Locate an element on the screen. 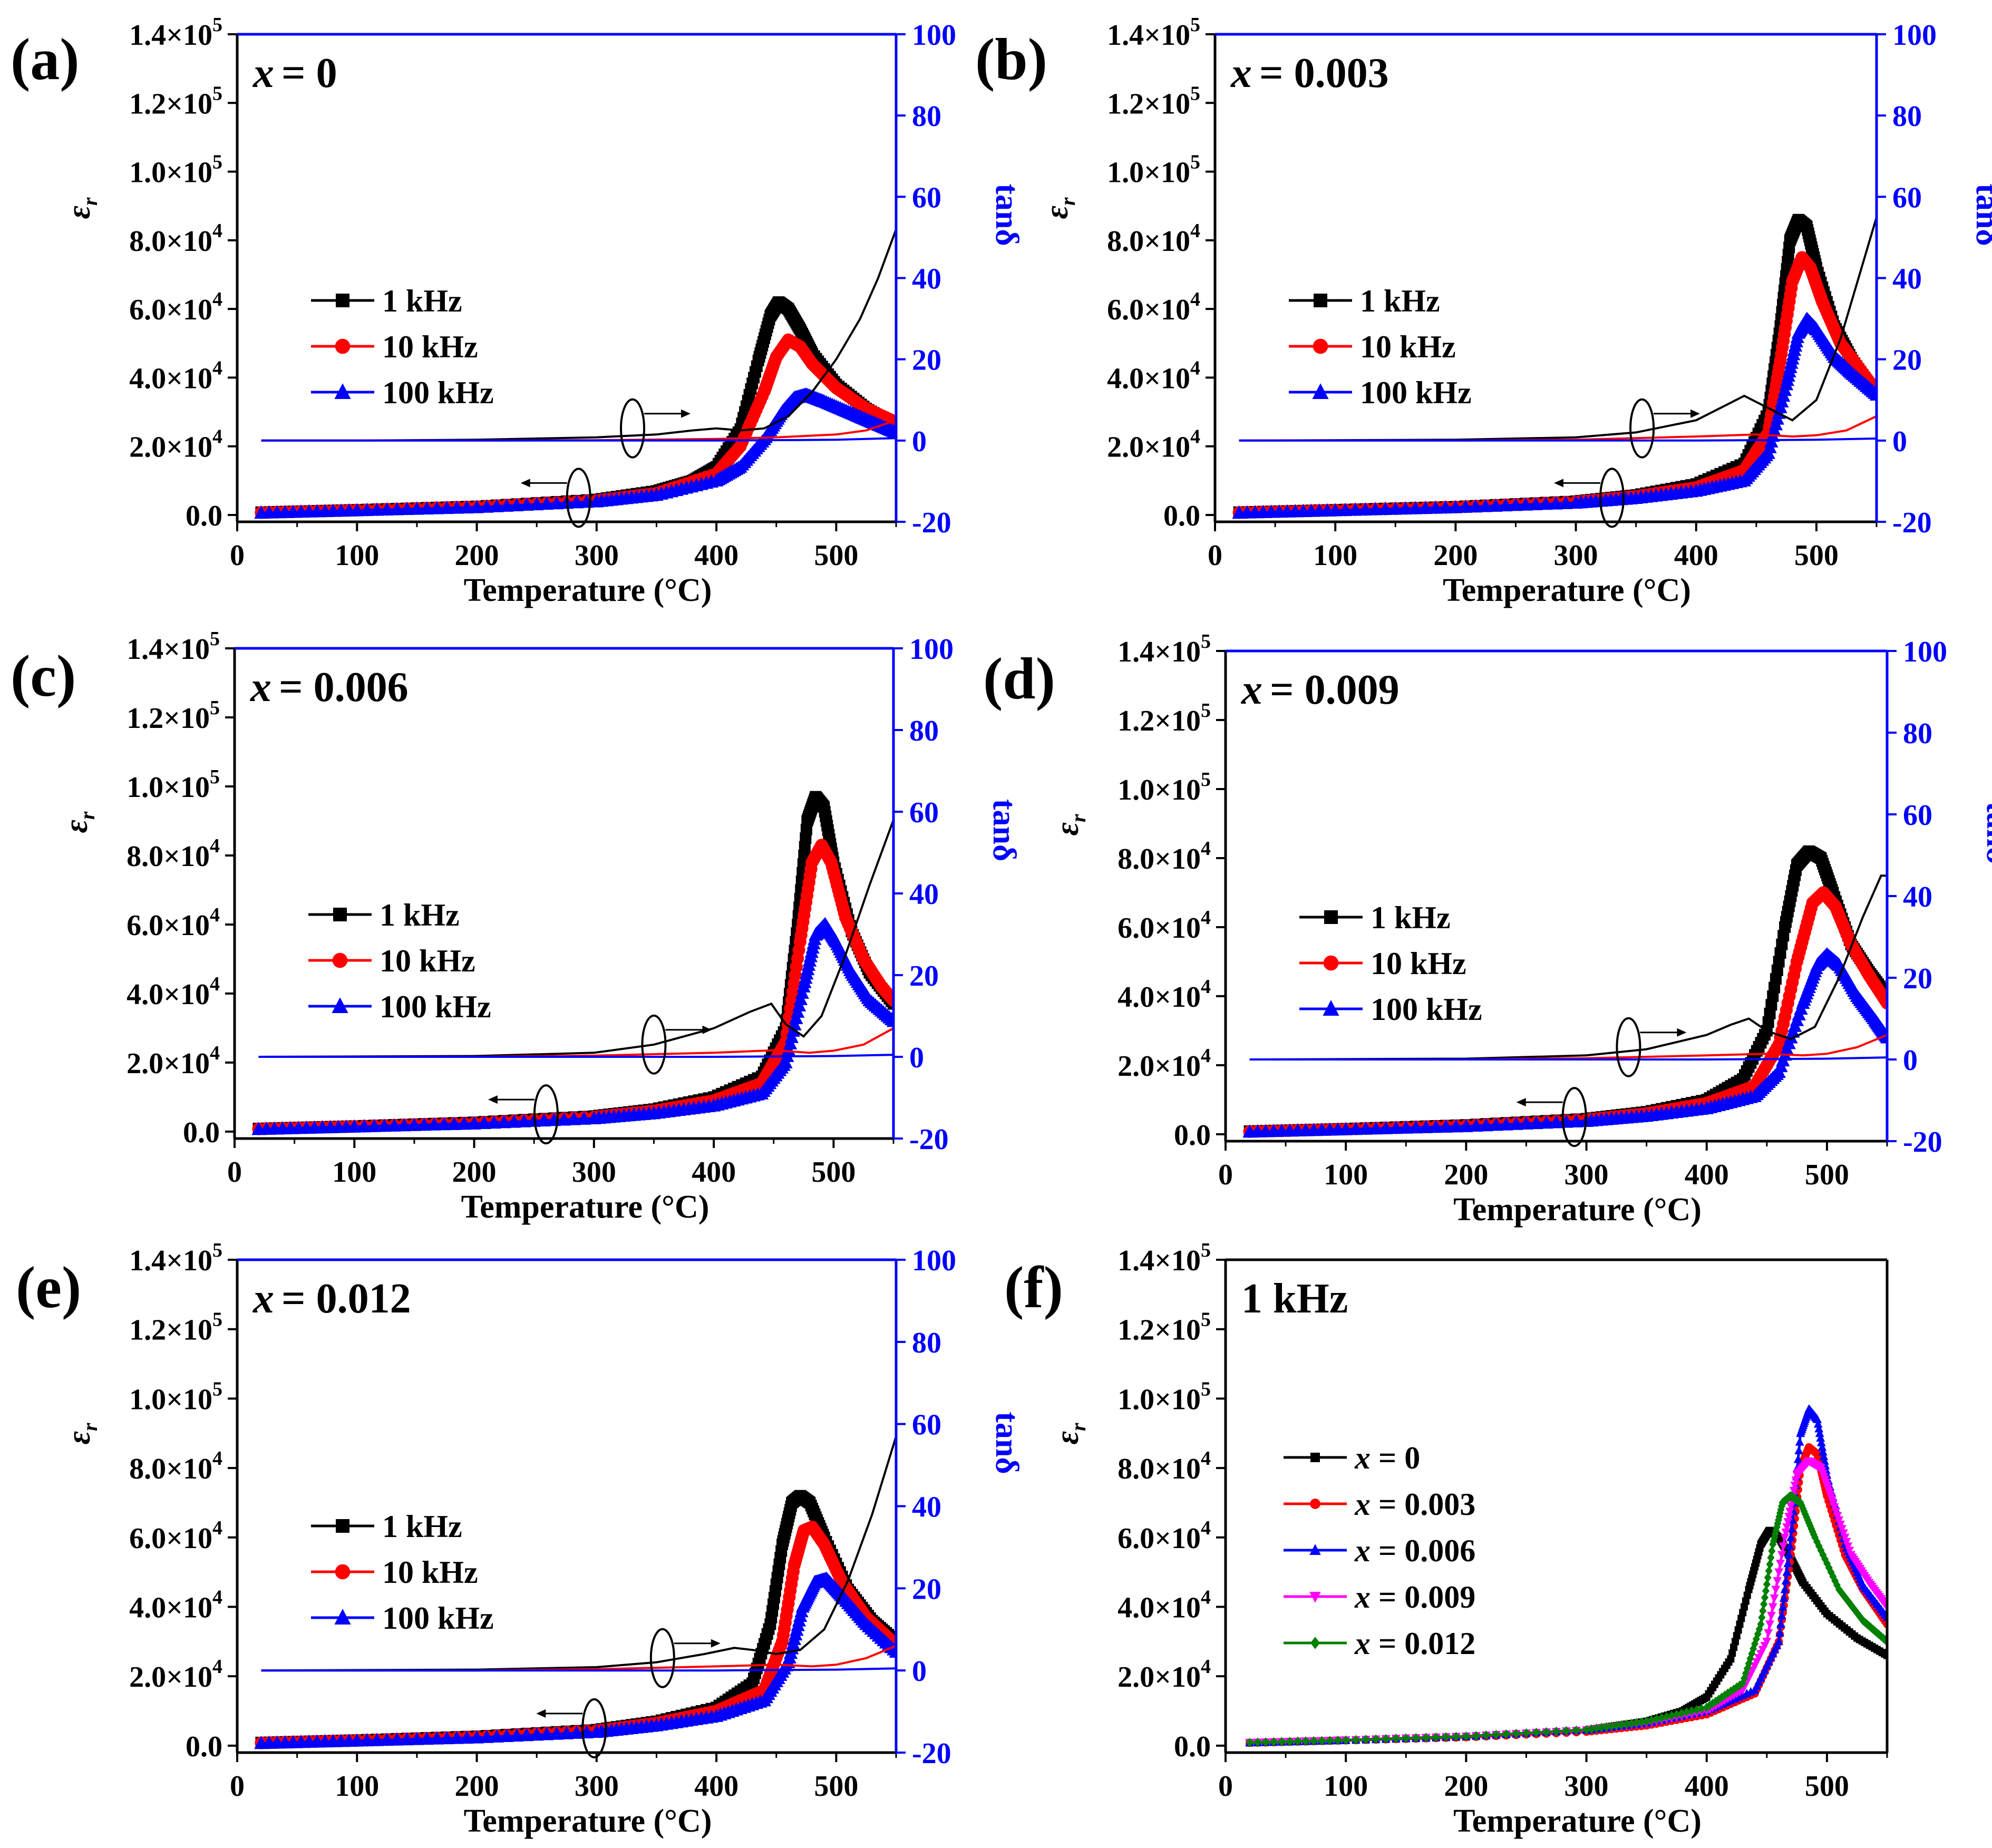  data-point-x-0.006-86 is located at coordinates (1781, 1623).